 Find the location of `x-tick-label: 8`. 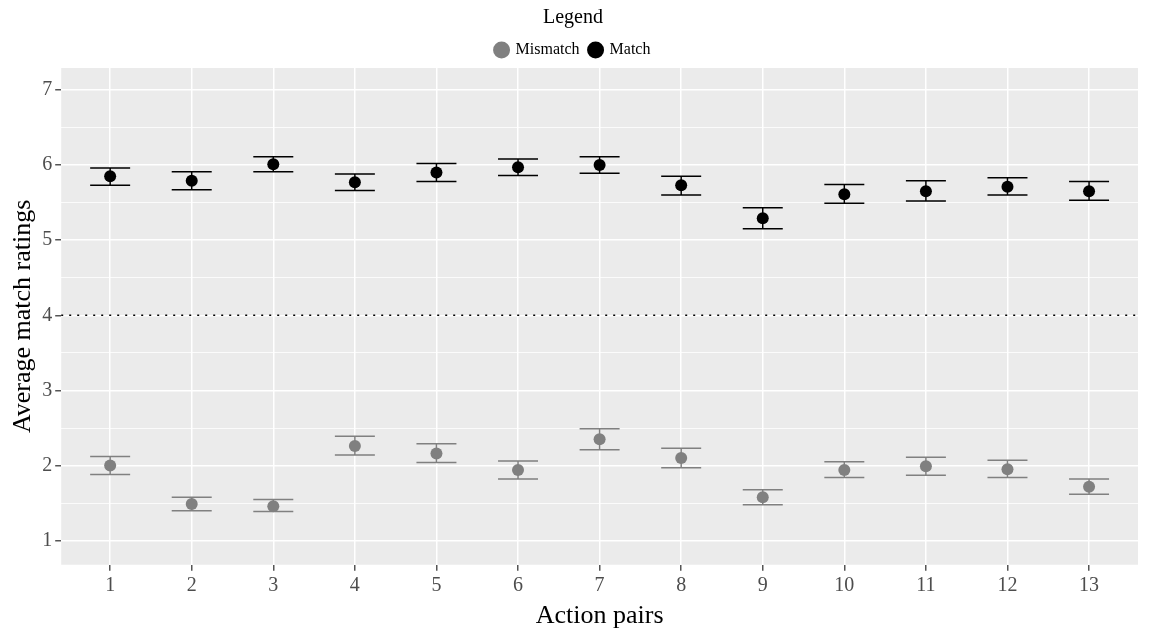

x-tick-label: 8 is located at coordinates (681, 584).